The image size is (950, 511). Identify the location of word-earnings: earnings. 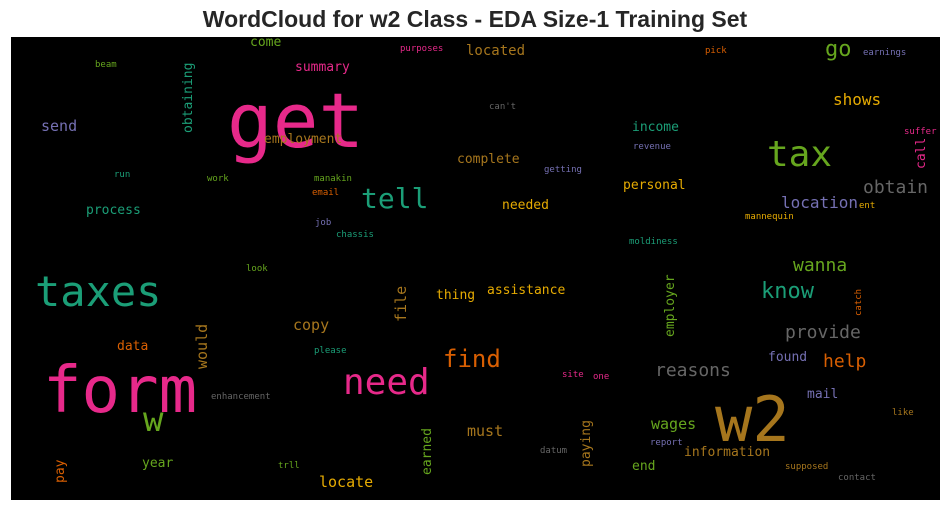
(885, 53).